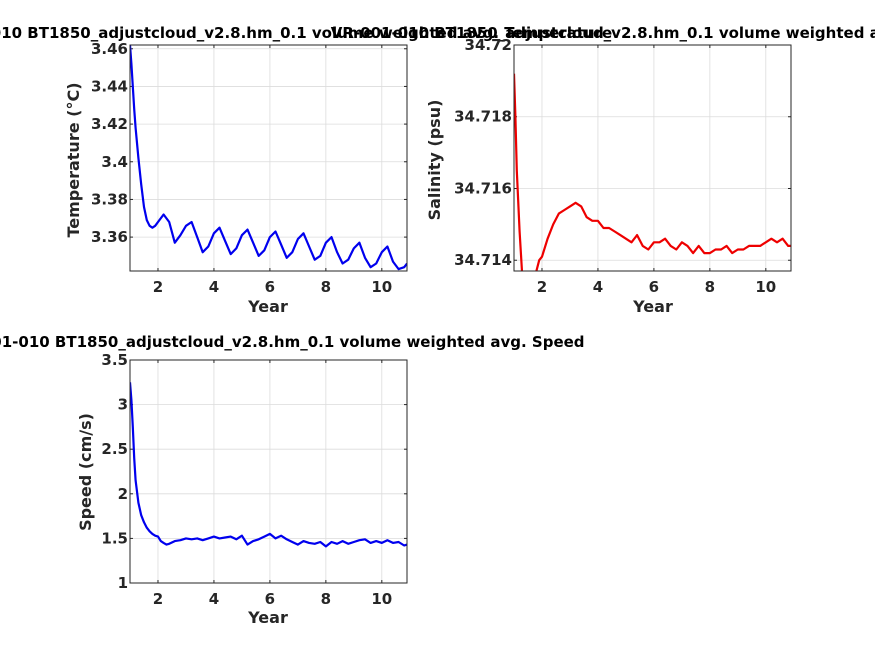 This screenshot has width=875, height=656. What do you see at coordinates (109, 124) in the screenshot?
I see `temperature-y-tick-label: 3.42` at bounding box center [109, 124].